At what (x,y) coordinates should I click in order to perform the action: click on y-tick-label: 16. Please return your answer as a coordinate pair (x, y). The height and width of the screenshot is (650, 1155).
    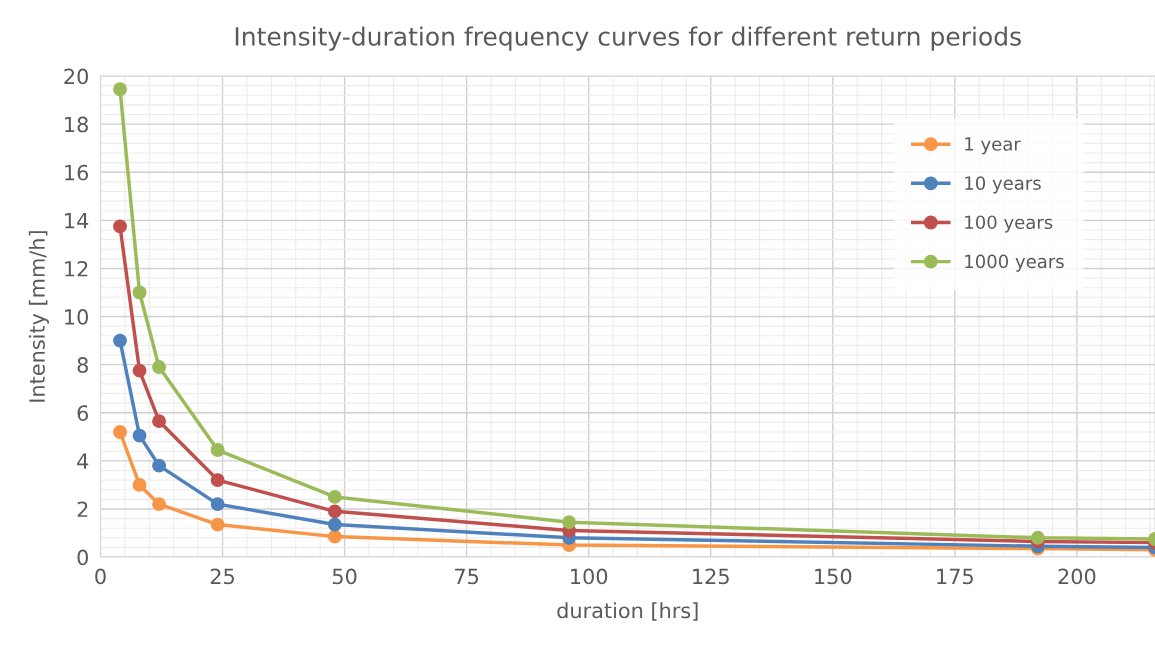
    Looking at the image, I should click on (77, 172).